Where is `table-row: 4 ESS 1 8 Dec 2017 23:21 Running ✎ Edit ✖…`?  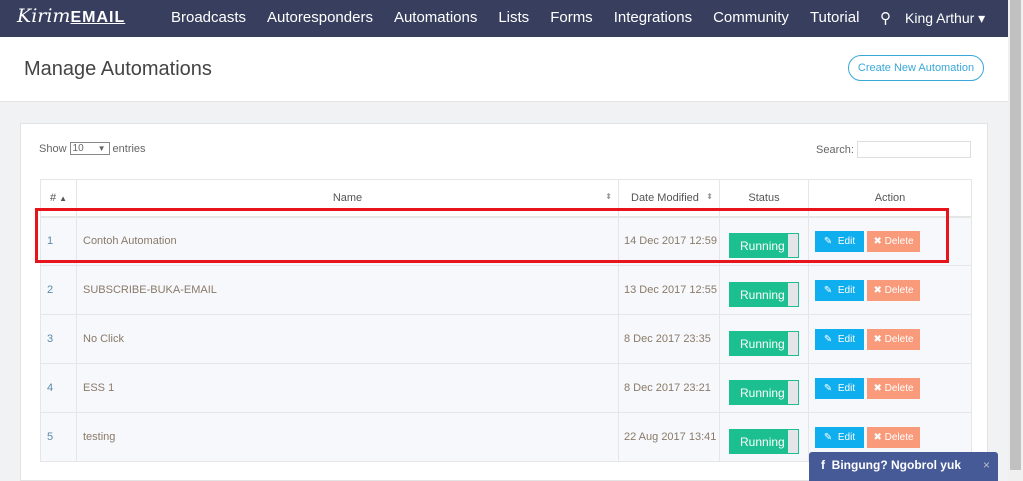 table-row: 4 ESS 1 8 Dec 2017 23:21 Running ✎ Edit ✖… is located at coordinates (506, 388).